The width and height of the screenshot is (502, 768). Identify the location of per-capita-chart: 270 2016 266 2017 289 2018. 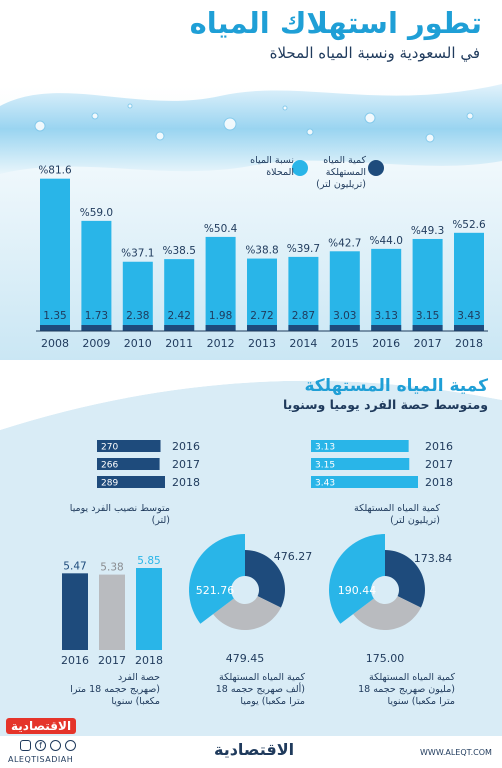
(148, 464).